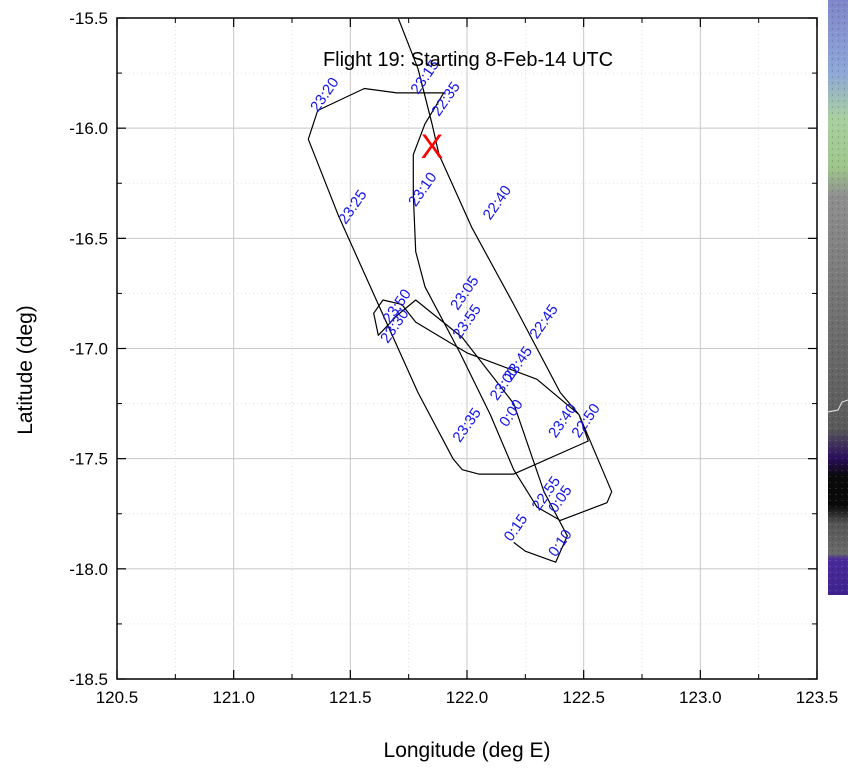 This screenshot has height=768, width=848. Describe the element at coordinates (88, 238) in the screenshot. I see `y-tick-label: -16.5` at that location.